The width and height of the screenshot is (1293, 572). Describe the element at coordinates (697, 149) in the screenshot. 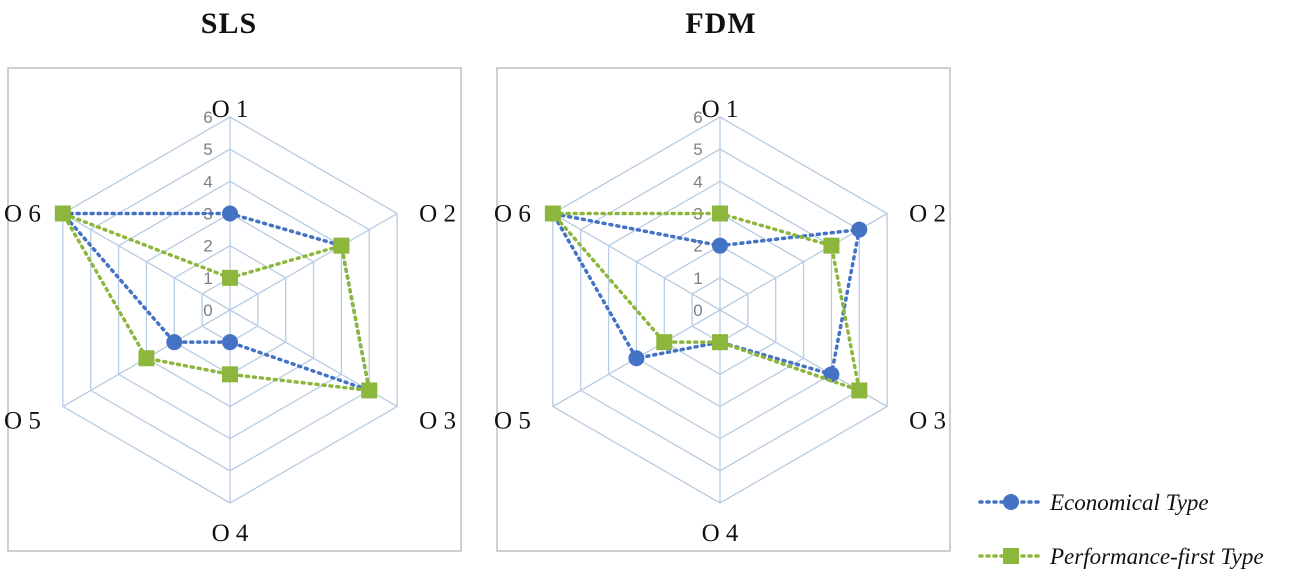

I see `tick-label-fdm: 5` at that location.